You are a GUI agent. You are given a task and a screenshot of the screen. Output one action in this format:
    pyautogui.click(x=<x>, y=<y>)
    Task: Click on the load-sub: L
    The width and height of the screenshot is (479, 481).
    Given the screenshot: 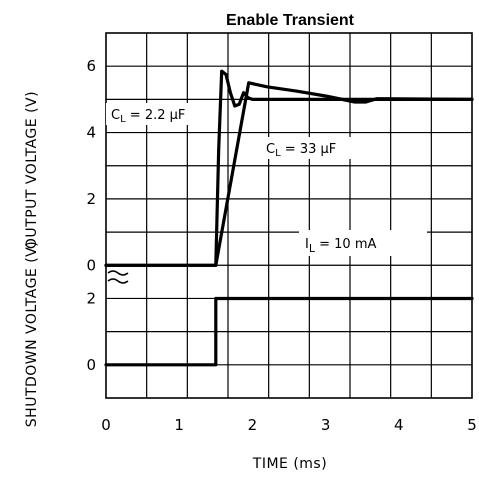 What is the action you would take?
    pyautogui.click(x=312, y=248)
    